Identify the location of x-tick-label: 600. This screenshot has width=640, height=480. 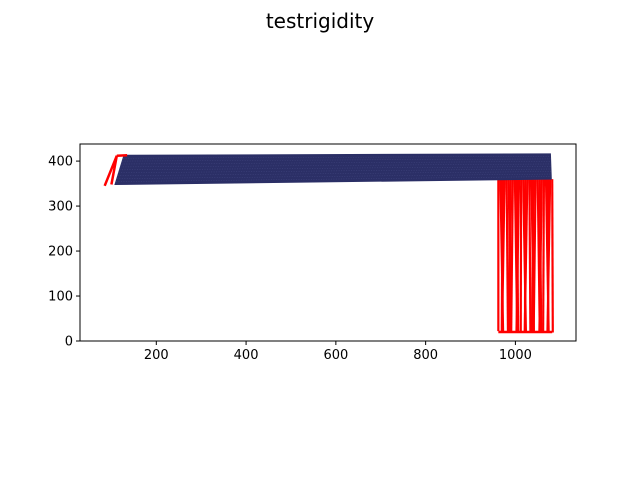
(335, 355).